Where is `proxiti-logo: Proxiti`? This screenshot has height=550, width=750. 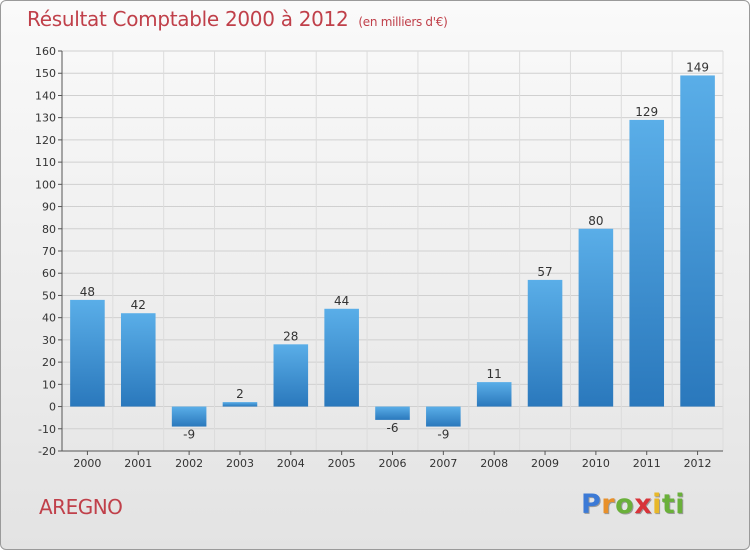
proxiti-logo: Proxiti is located at coordinates (633, 504).